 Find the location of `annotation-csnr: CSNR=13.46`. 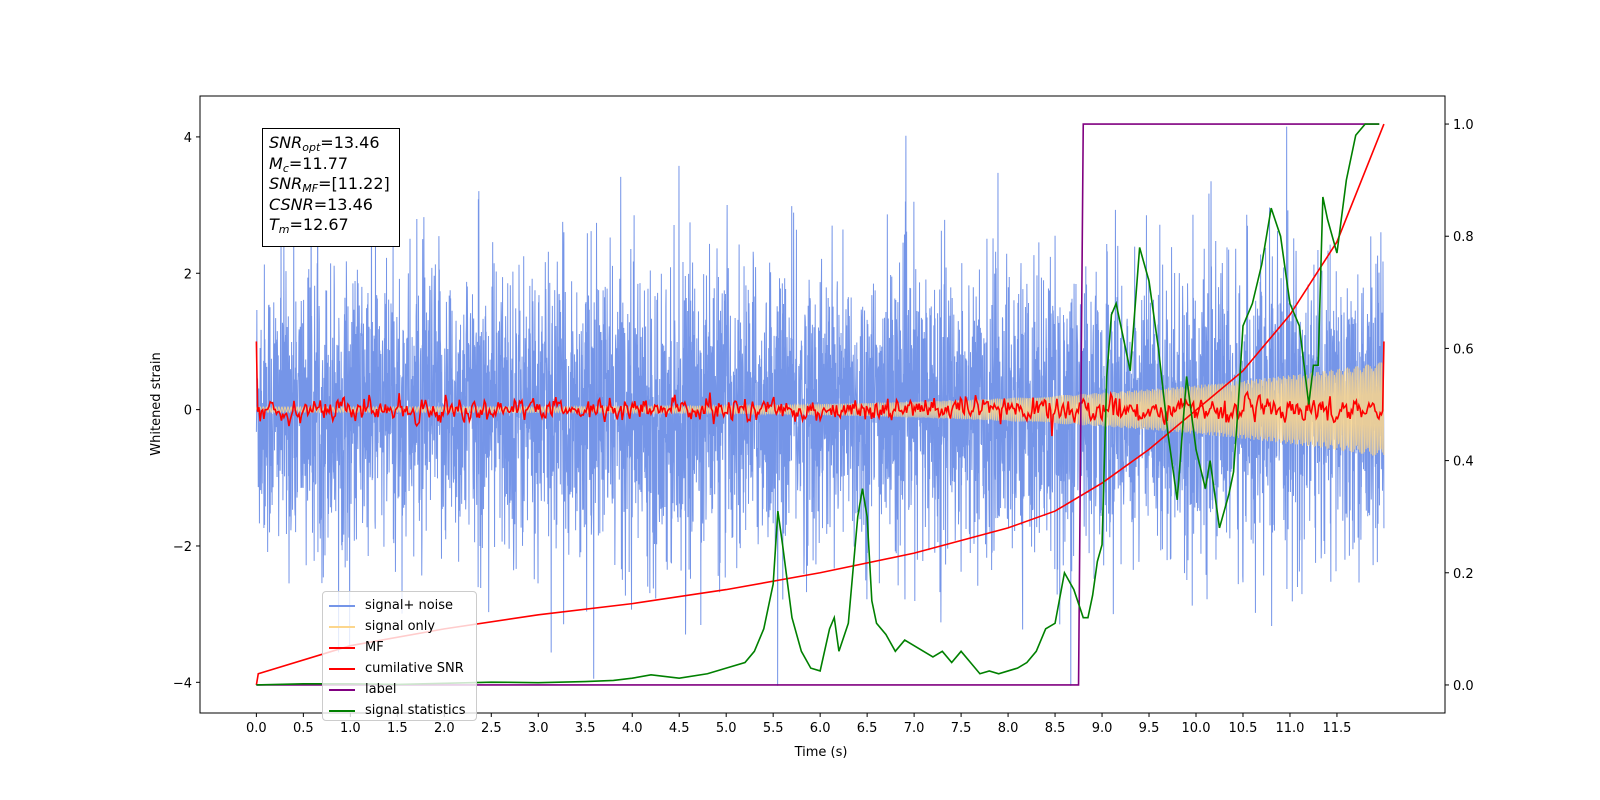

annotation-csnr: CSNR=13.46 is located at coordinates (321, 204).